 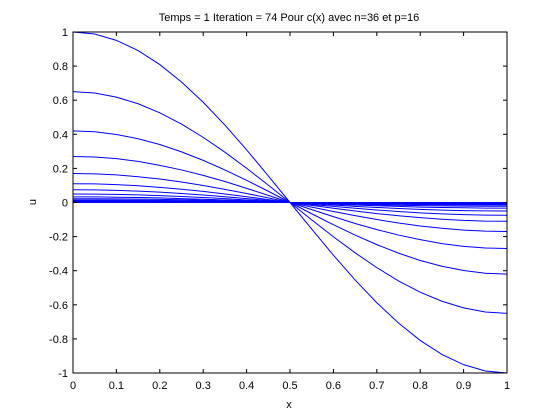 What do you see at coordinates (333, 386) in the screenshot?
I see `x-tick-label: 0.6` at bounding box center [333, 386].